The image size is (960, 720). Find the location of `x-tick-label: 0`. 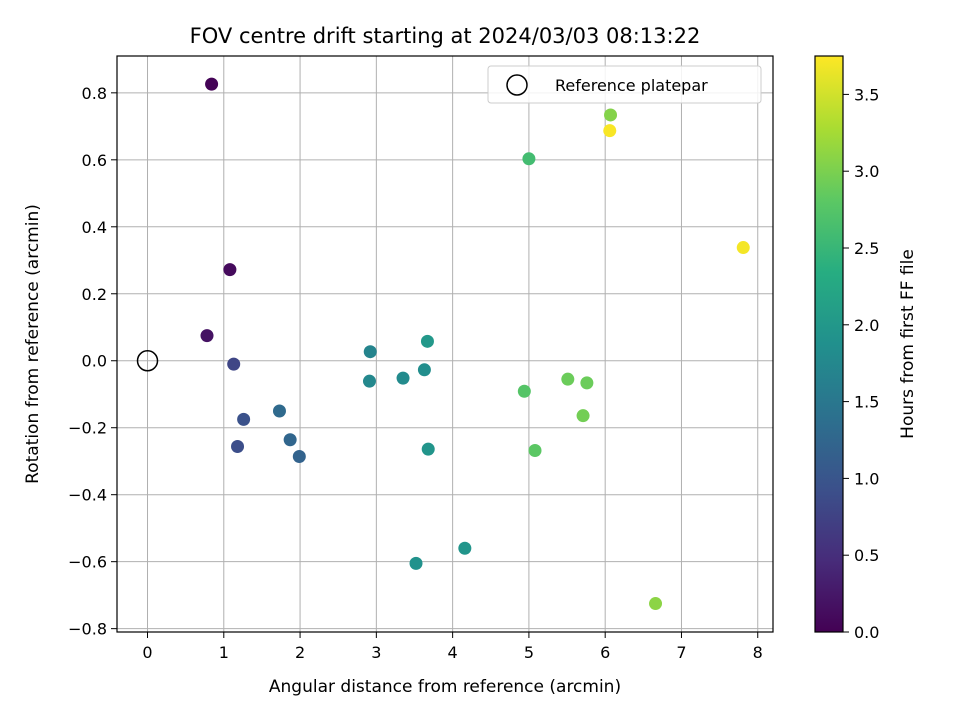

x-tick-label: 0 is located at coordinates (147, 652).